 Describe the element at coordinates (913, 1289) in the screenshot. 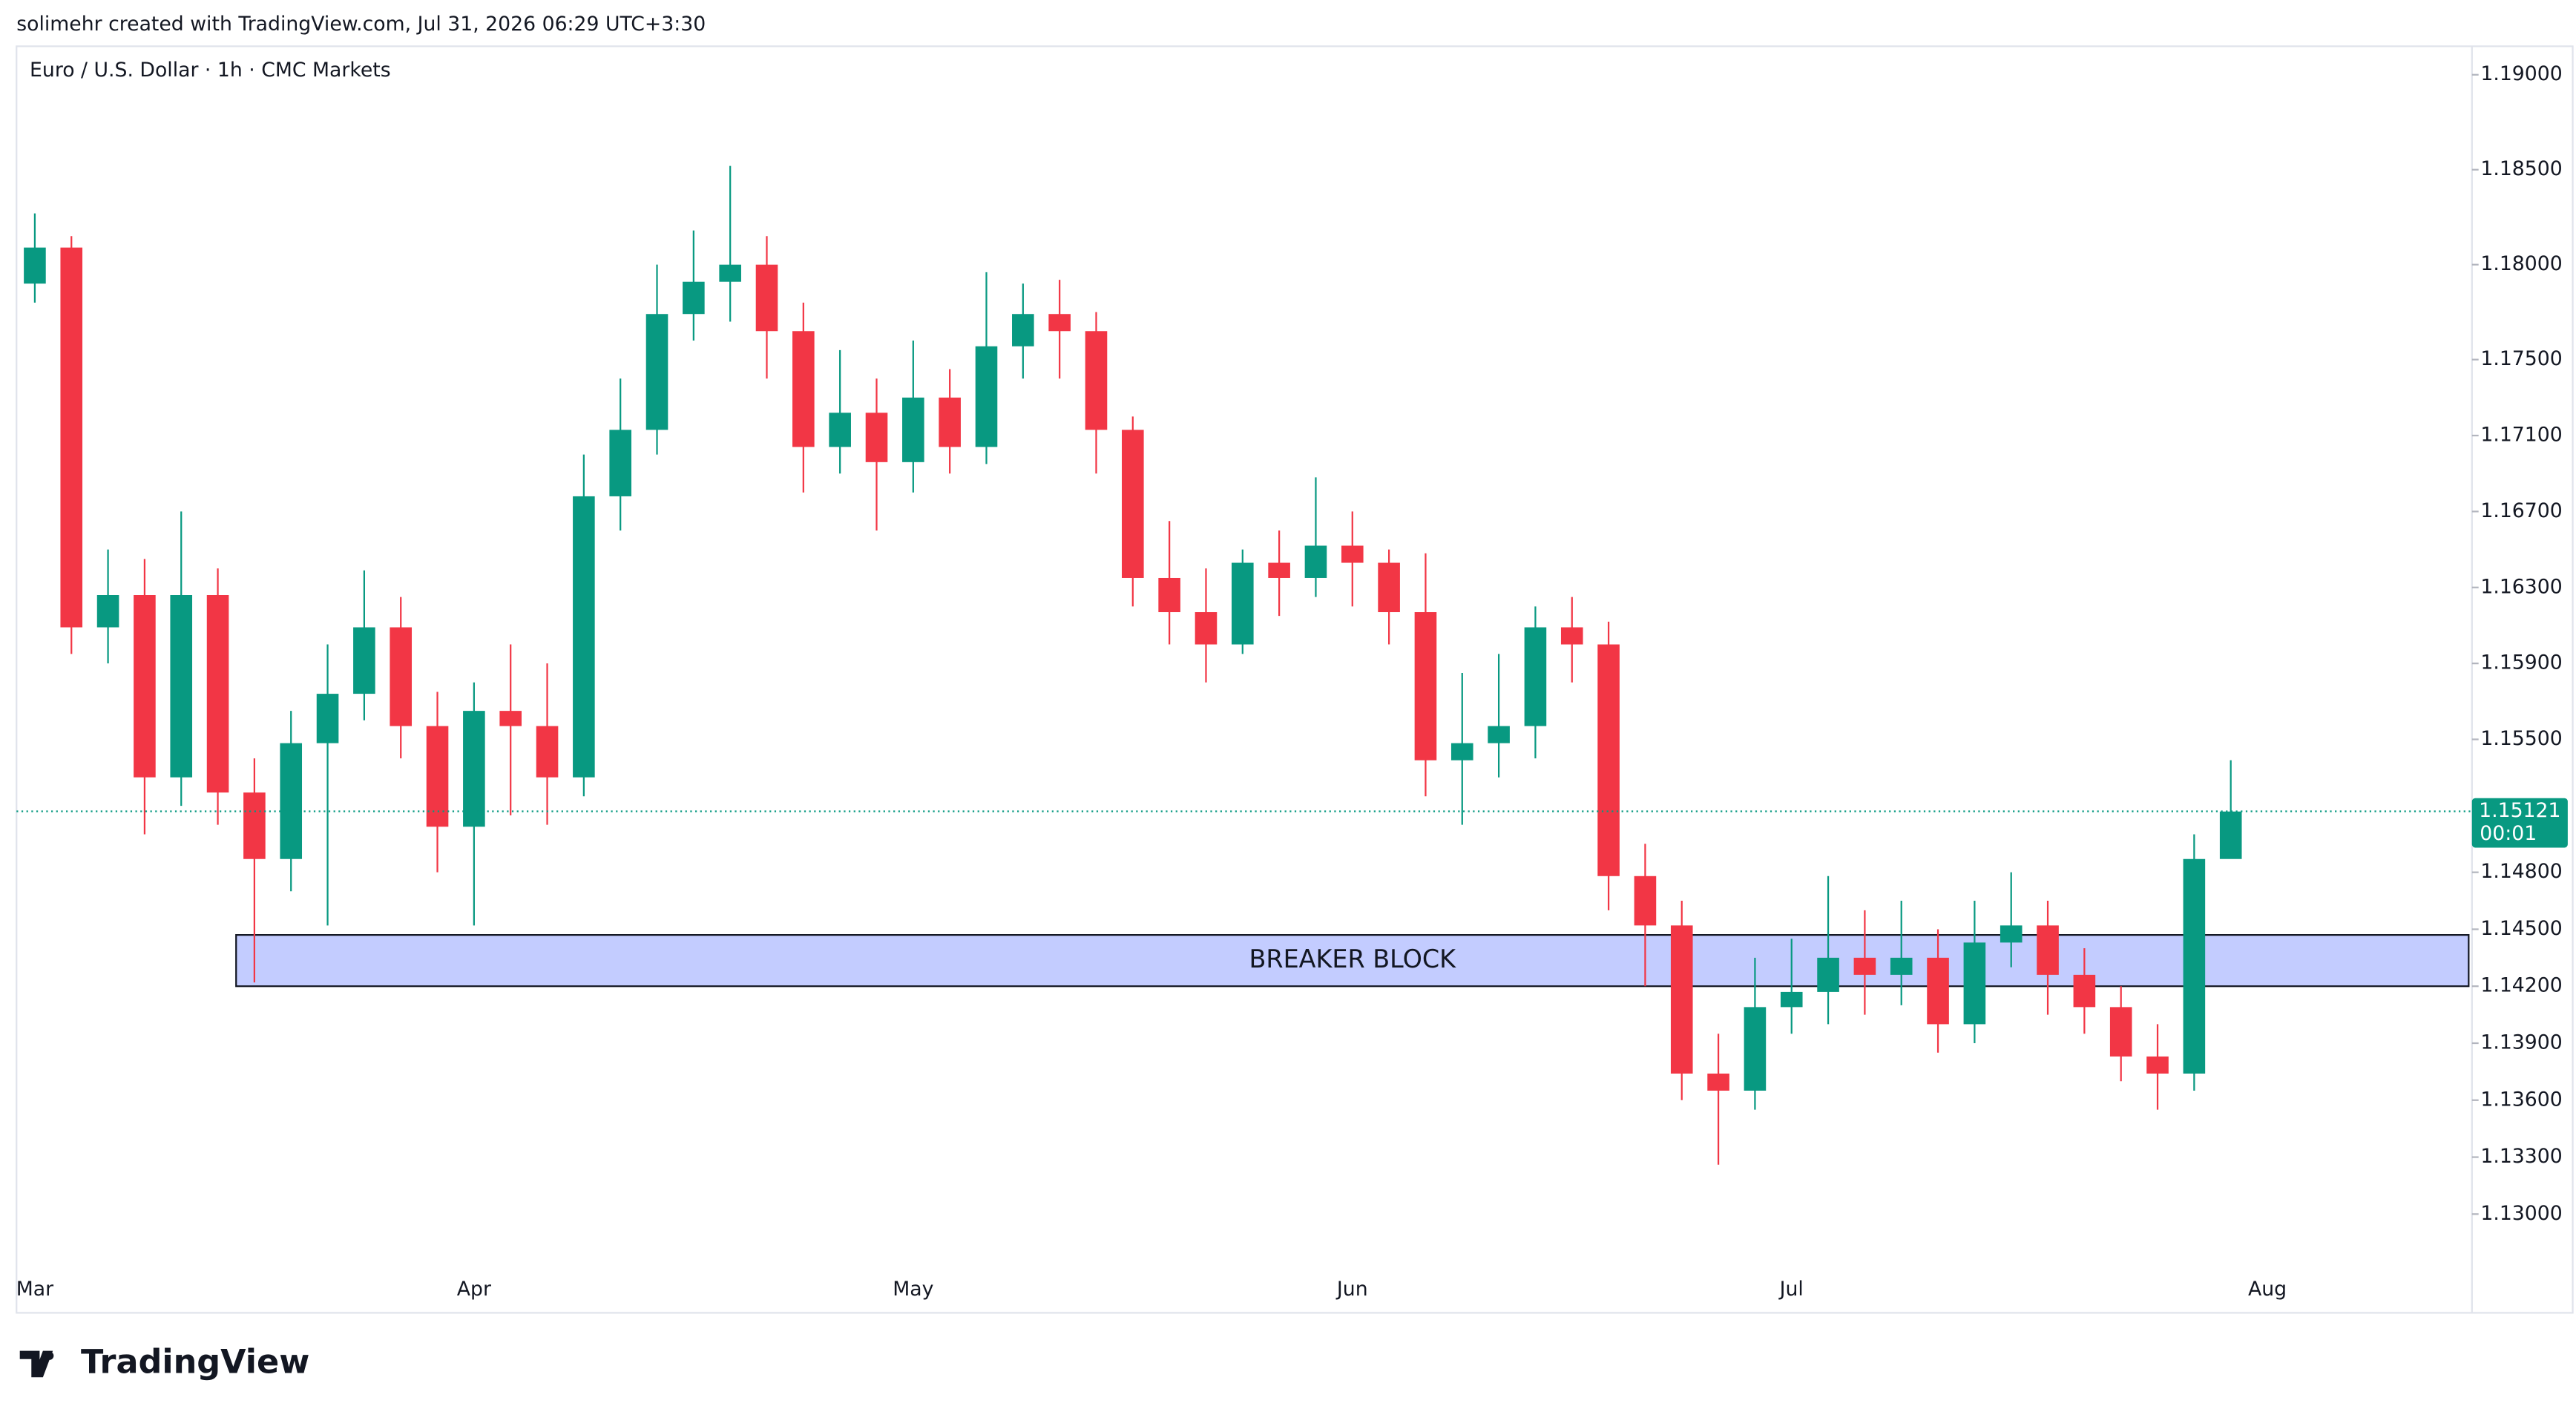

I see `x-tick-label: May` at that location.